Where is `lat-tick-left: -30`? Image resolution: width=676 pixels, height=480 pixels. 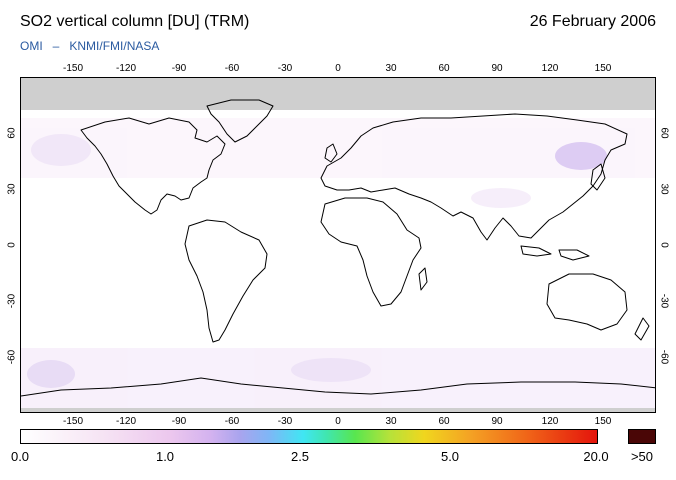
lat-tick-left: -30 is located at coordinates (12, 301).